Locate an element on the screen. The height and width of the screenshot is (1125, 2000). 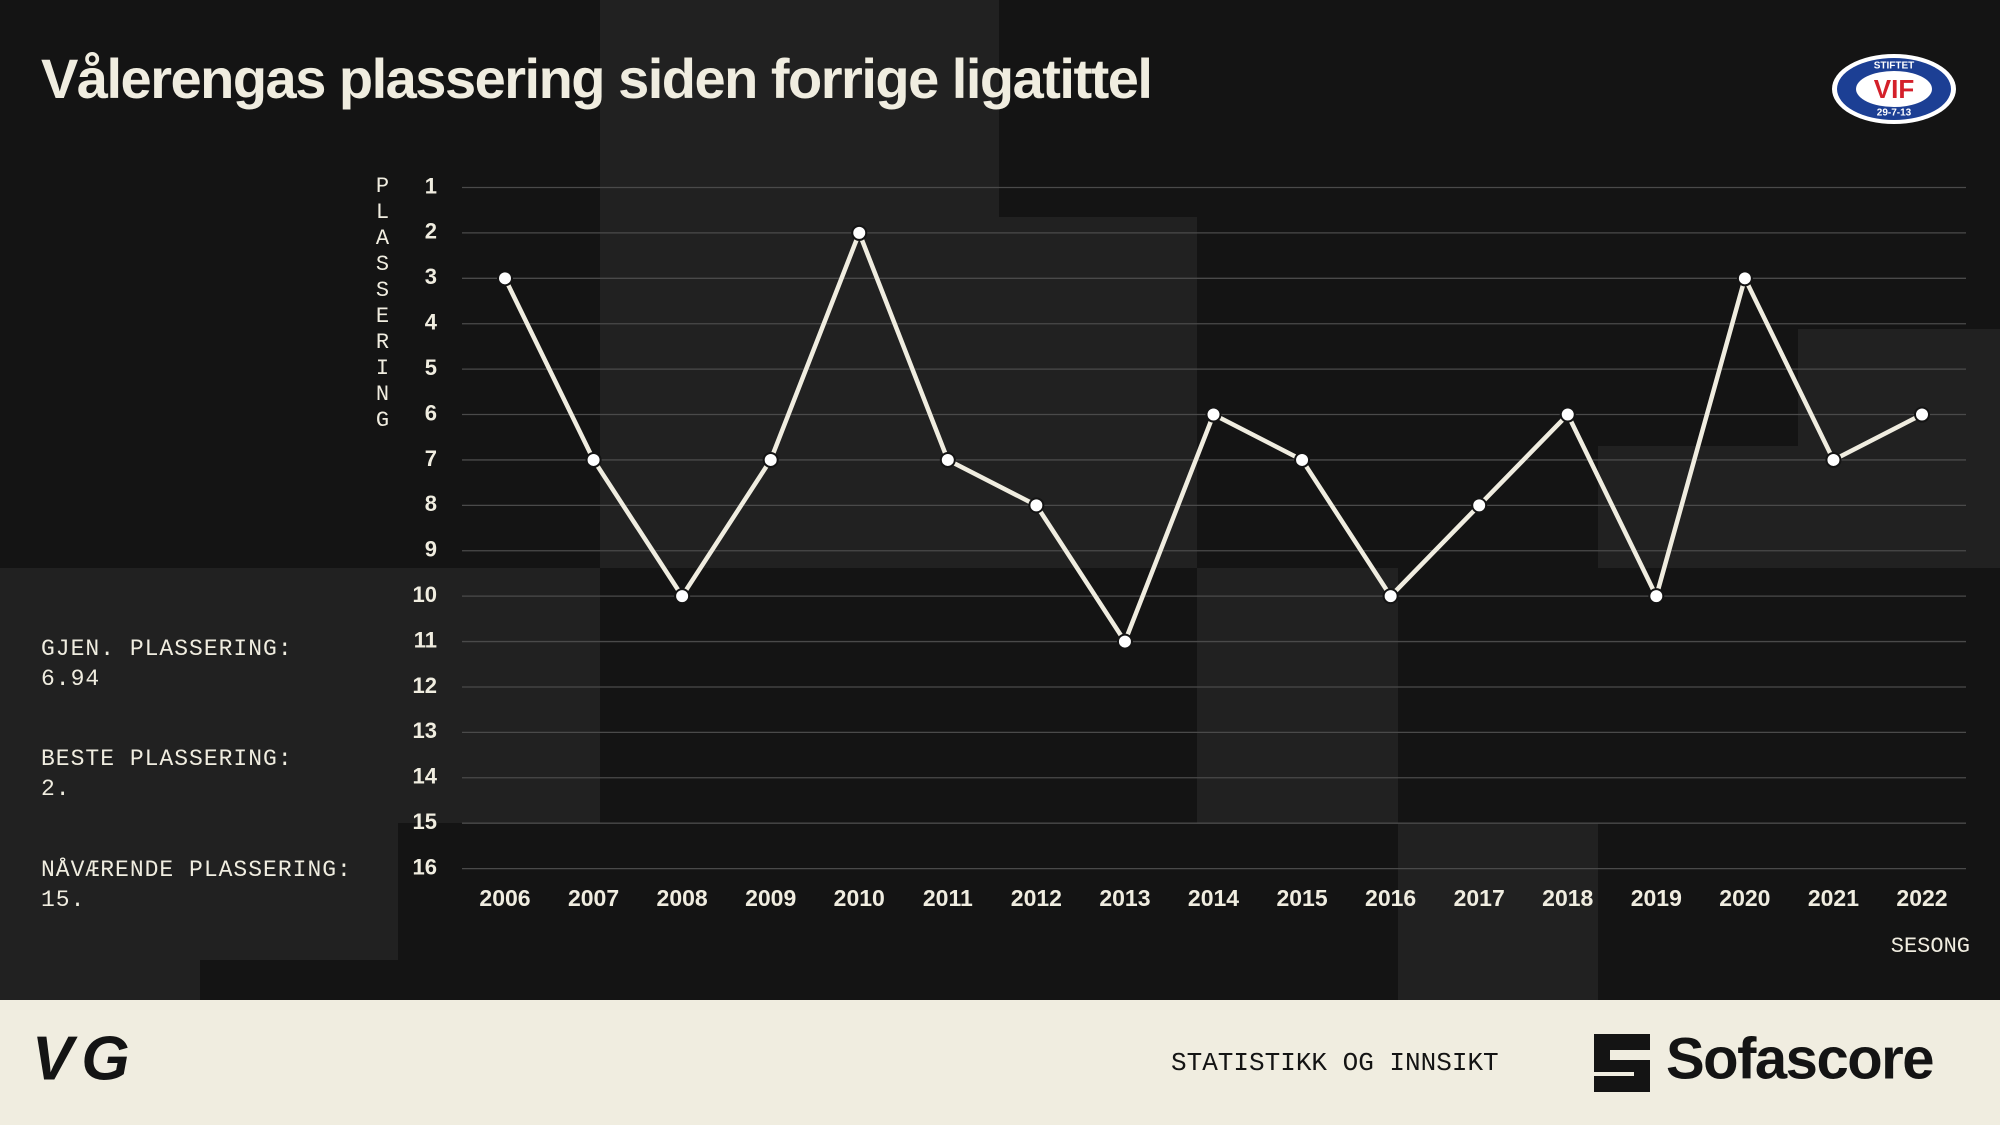
x-tick-label: 2010 is located at coordinates (859, 898).